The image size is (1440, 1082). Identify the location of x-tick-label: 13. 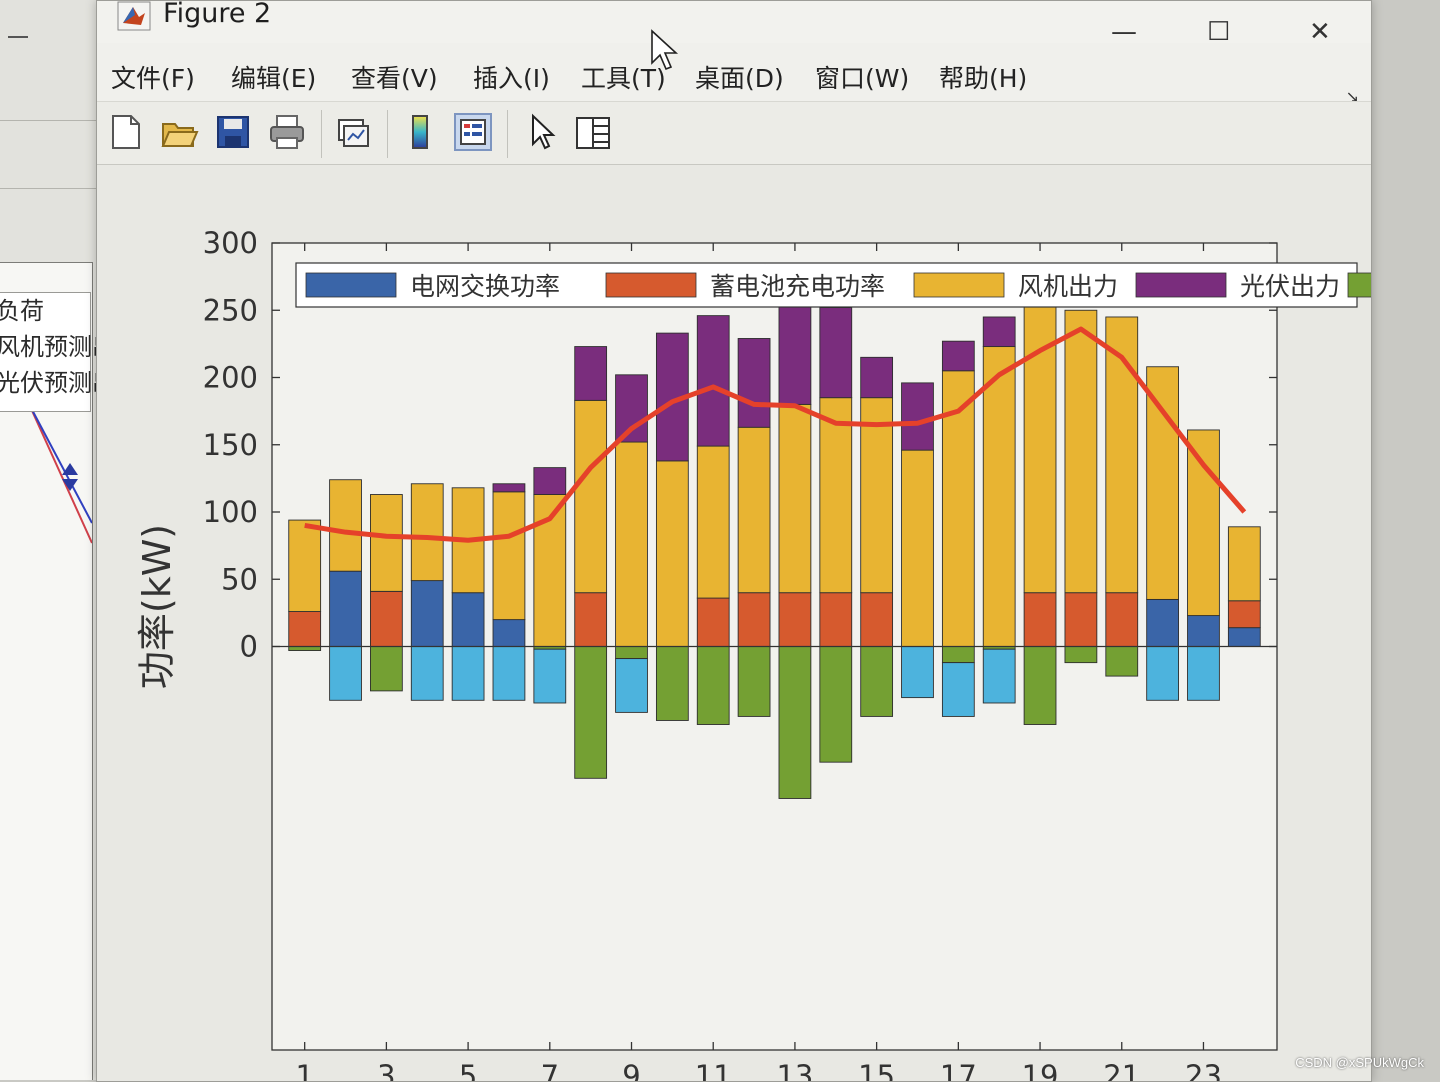
(794, 1070).